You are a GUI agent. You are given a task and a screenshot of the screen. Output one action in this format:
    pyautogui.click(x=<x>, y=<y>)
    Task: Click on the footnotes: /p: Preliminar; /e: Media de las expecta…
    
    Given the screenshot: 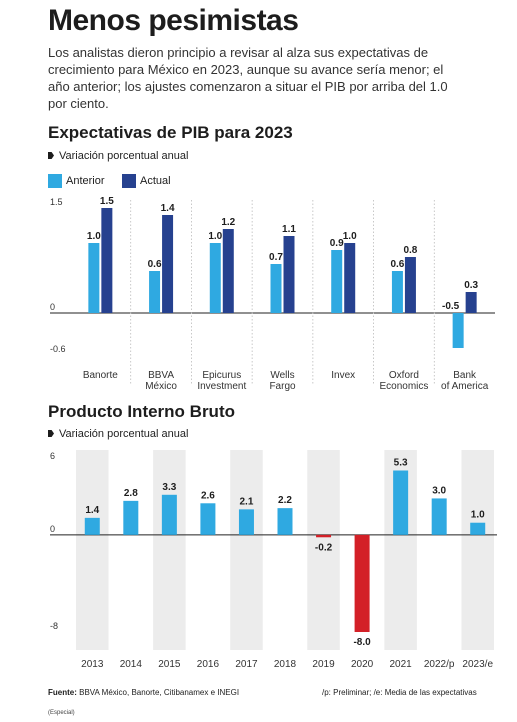 What is the action you would take?
    pyautogui.click(x=399, y=692)
    